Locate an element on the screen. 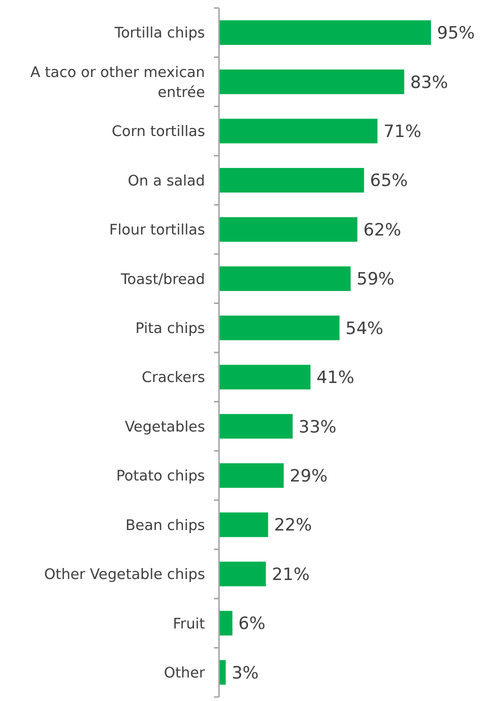 The height and width of the screenshot is (701, 489). y-tick-label: Vegetables is located at coordinates (164, 427).